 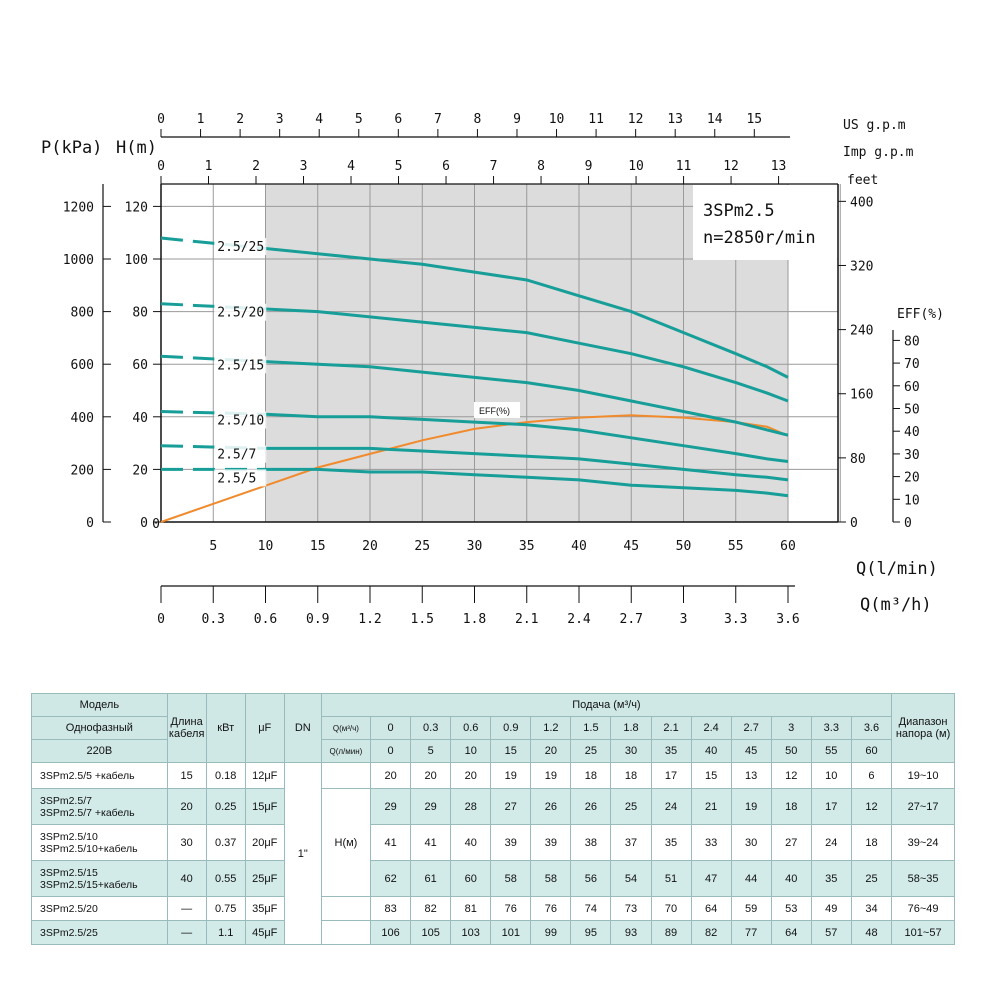 What do you see at coordinates (871, 751) in the screenshot?
I see `flow-lmin-cell: 60` at bounding box center [871, 751].